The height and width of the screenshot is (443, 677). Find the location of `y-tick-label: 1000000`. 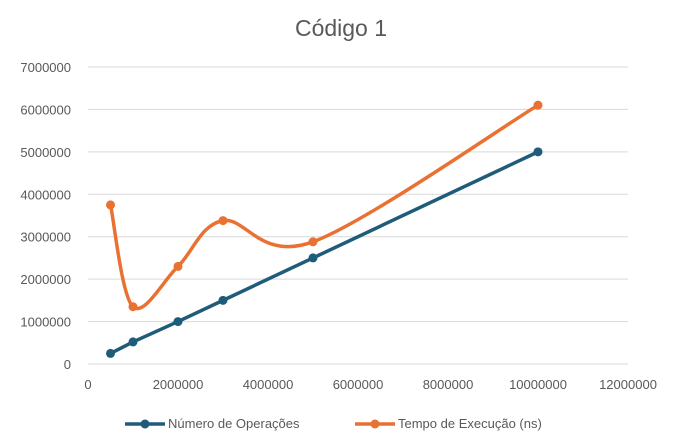

y-tick-label: 1000000 is located at coordinates (45, 322).